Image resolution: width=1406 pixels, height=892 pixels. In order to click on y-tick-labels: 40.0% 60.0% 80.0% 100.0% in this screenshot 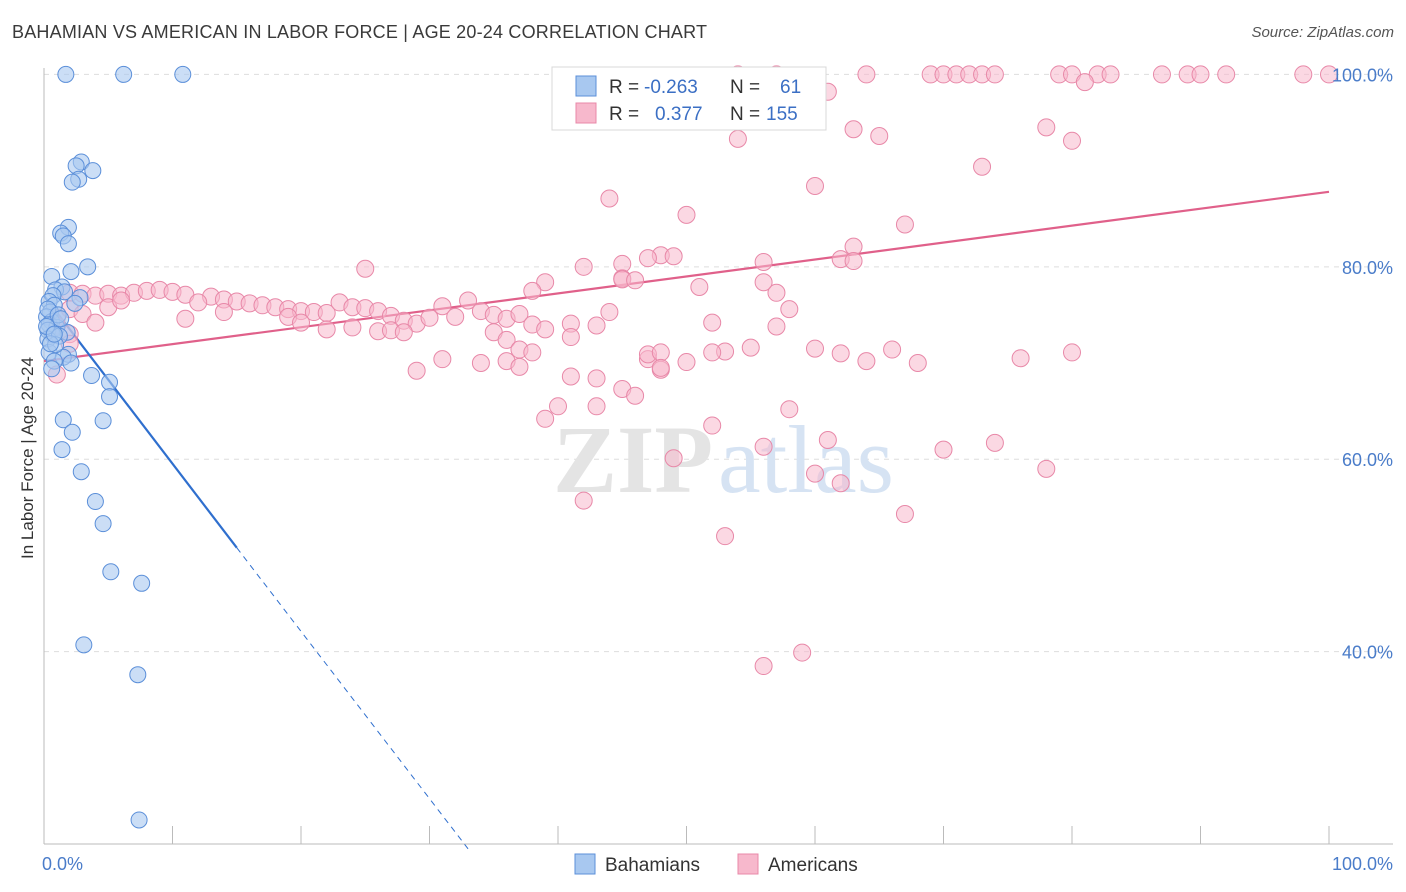, I will do `click(1362, 363)`.